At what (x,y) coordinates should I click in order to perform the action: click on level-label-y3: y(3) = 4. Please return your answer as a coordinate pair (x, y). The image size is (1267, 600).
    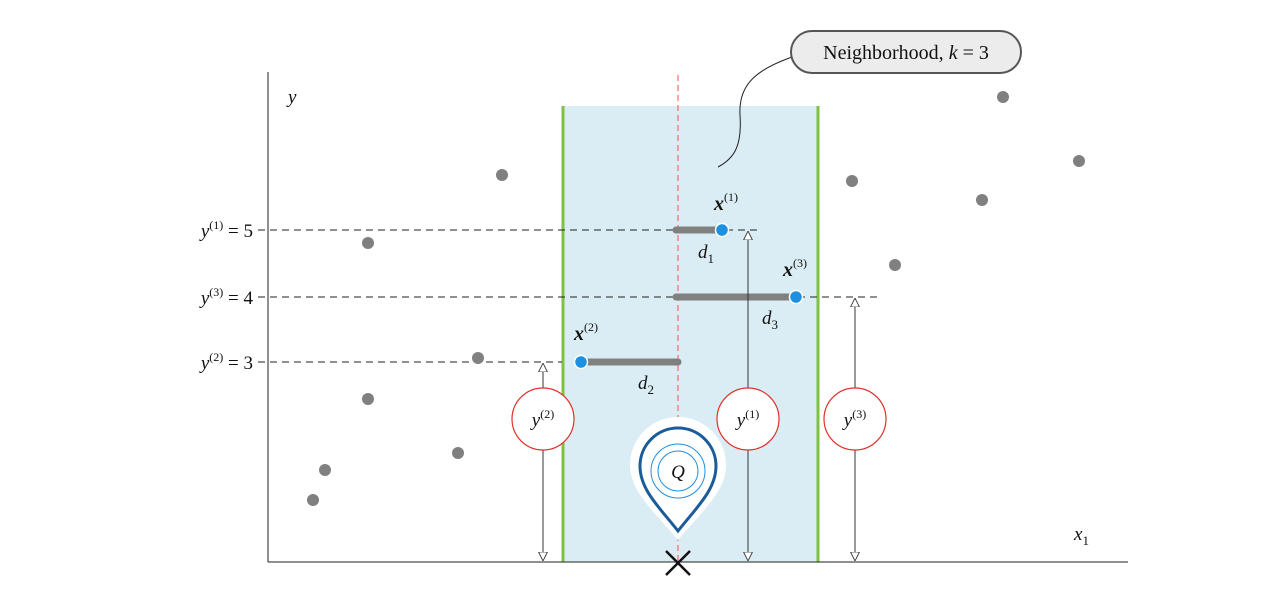
    Looking at the image, I should click on (226, 297).